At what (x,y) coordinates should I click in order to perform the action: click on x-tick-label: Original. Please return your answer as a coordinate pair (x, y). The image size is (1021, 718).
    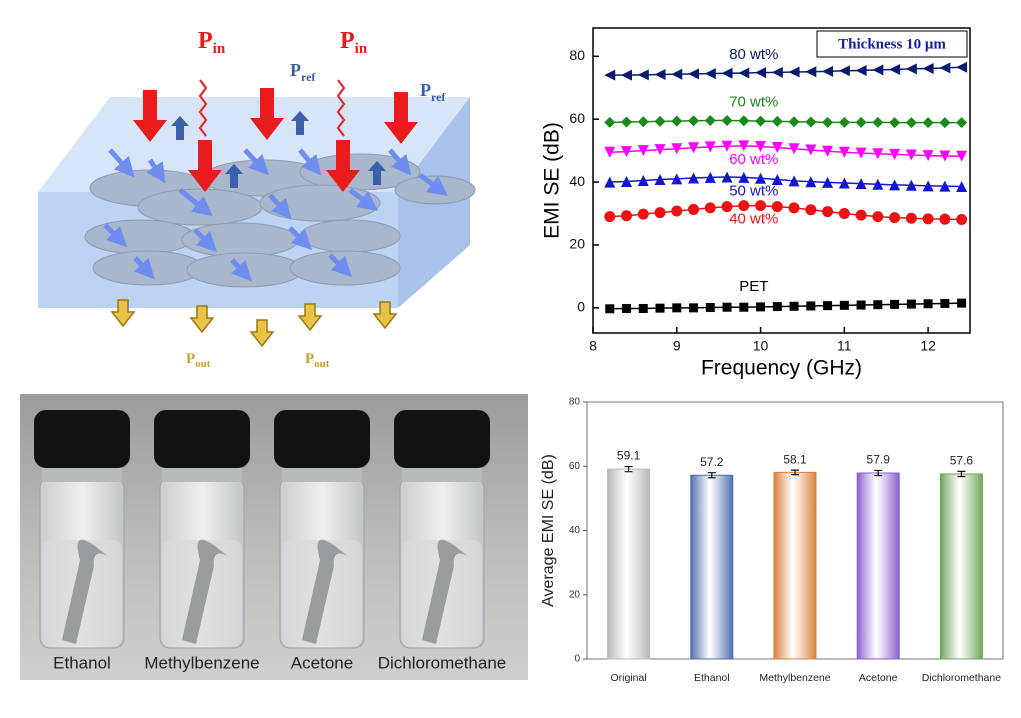
    Looking at the image, I should click on (629, 678).